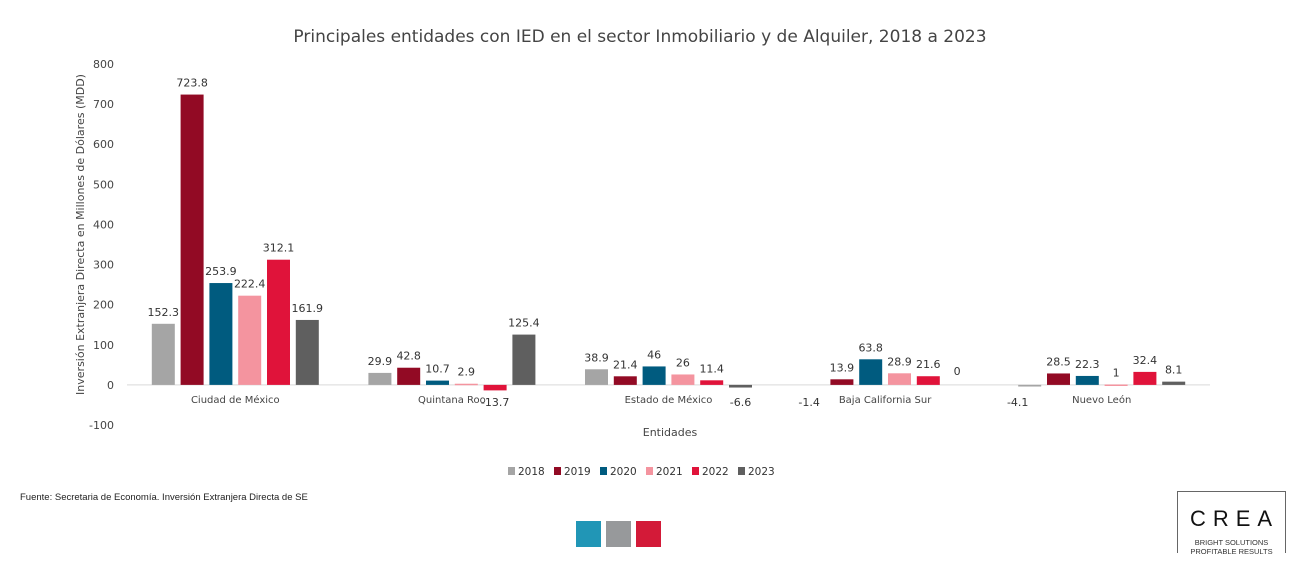  Describe the element at coordinates (452, 400) in the screenshot. I see `x-tick-label: Quintana Roo` at that location.